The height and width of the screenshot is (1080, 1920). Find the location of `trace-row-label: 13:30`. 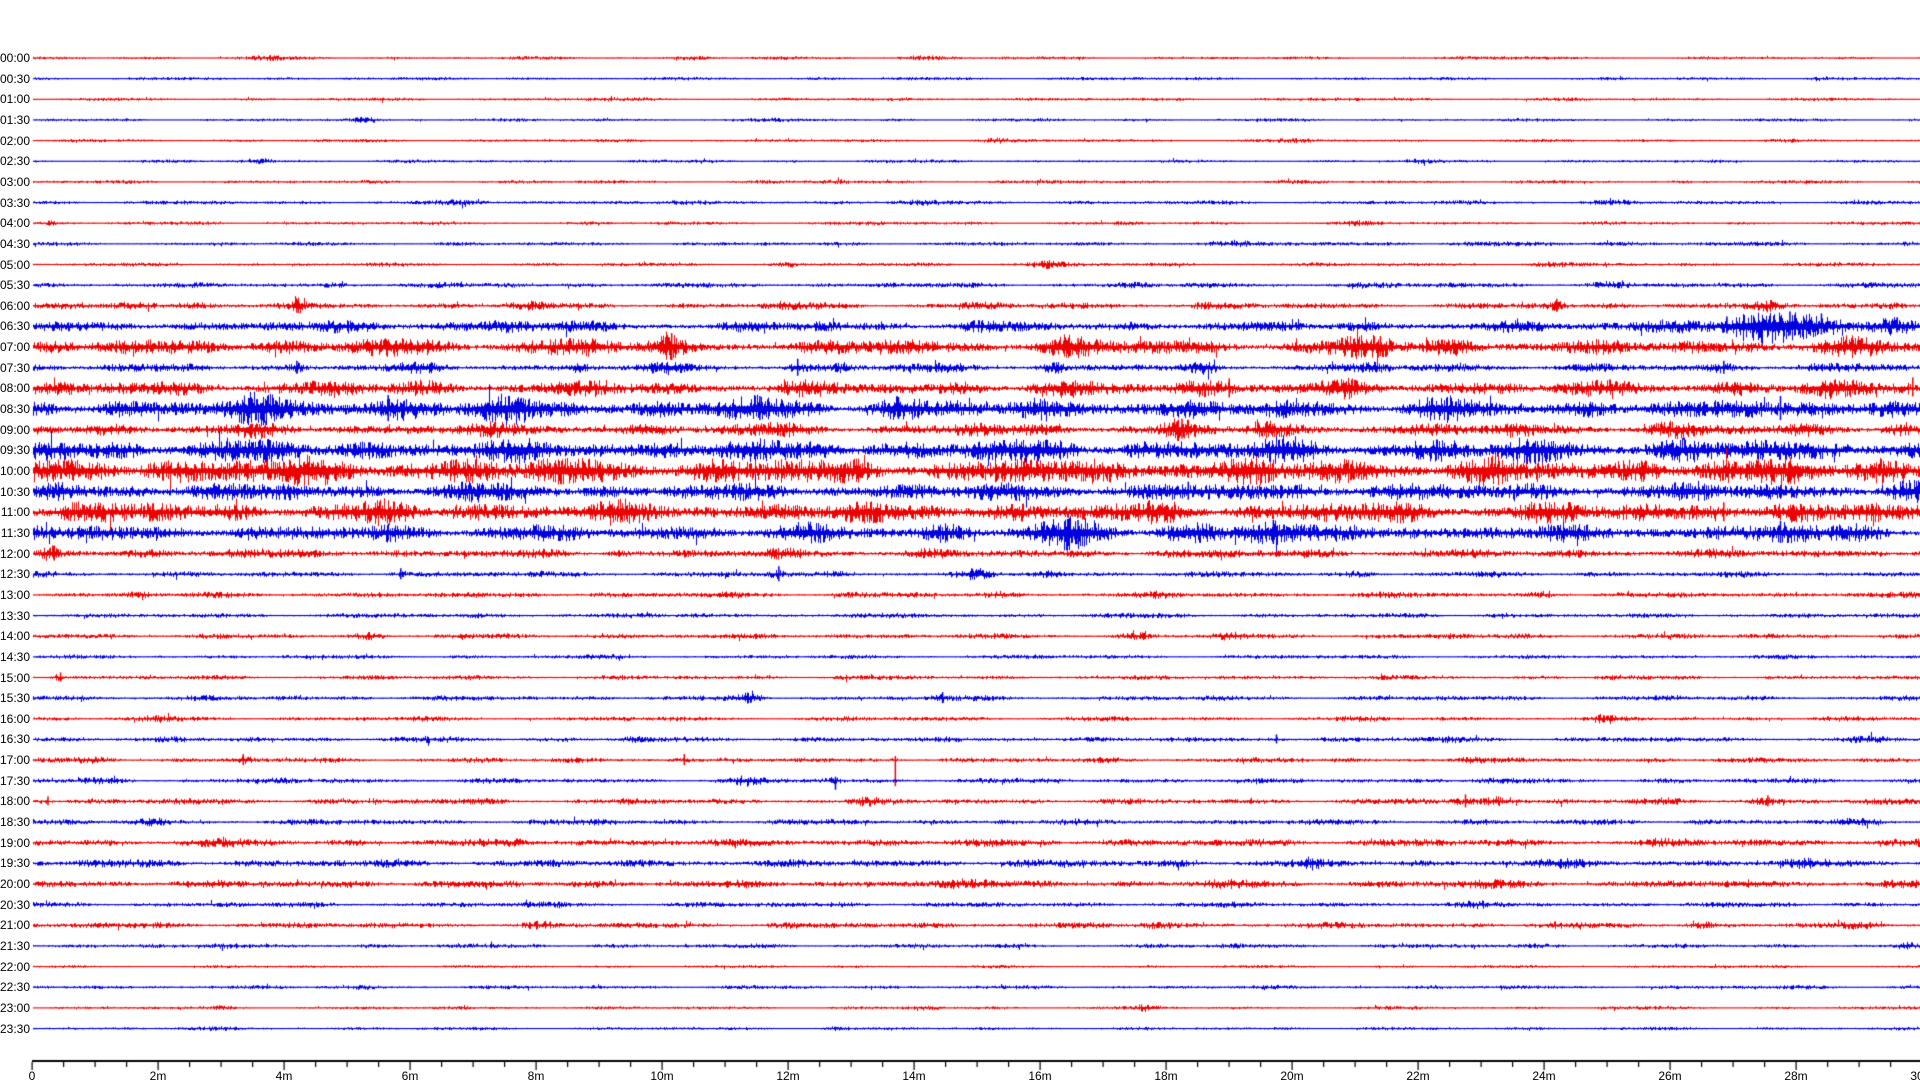

trace-row-label: 13:30 is located at coordinates (15, 615).